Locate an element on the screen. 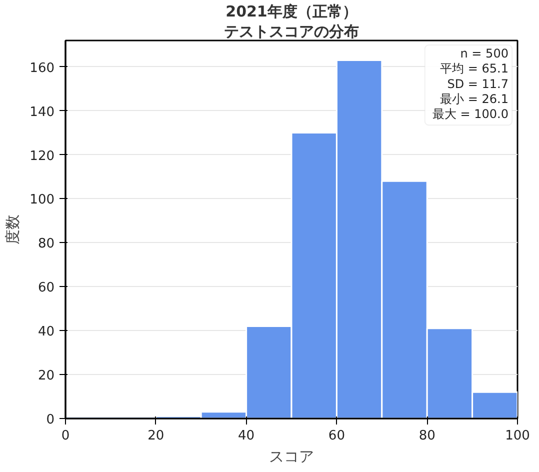  annotation: 平均 = 65.1 is located at coordinates (474, 69).